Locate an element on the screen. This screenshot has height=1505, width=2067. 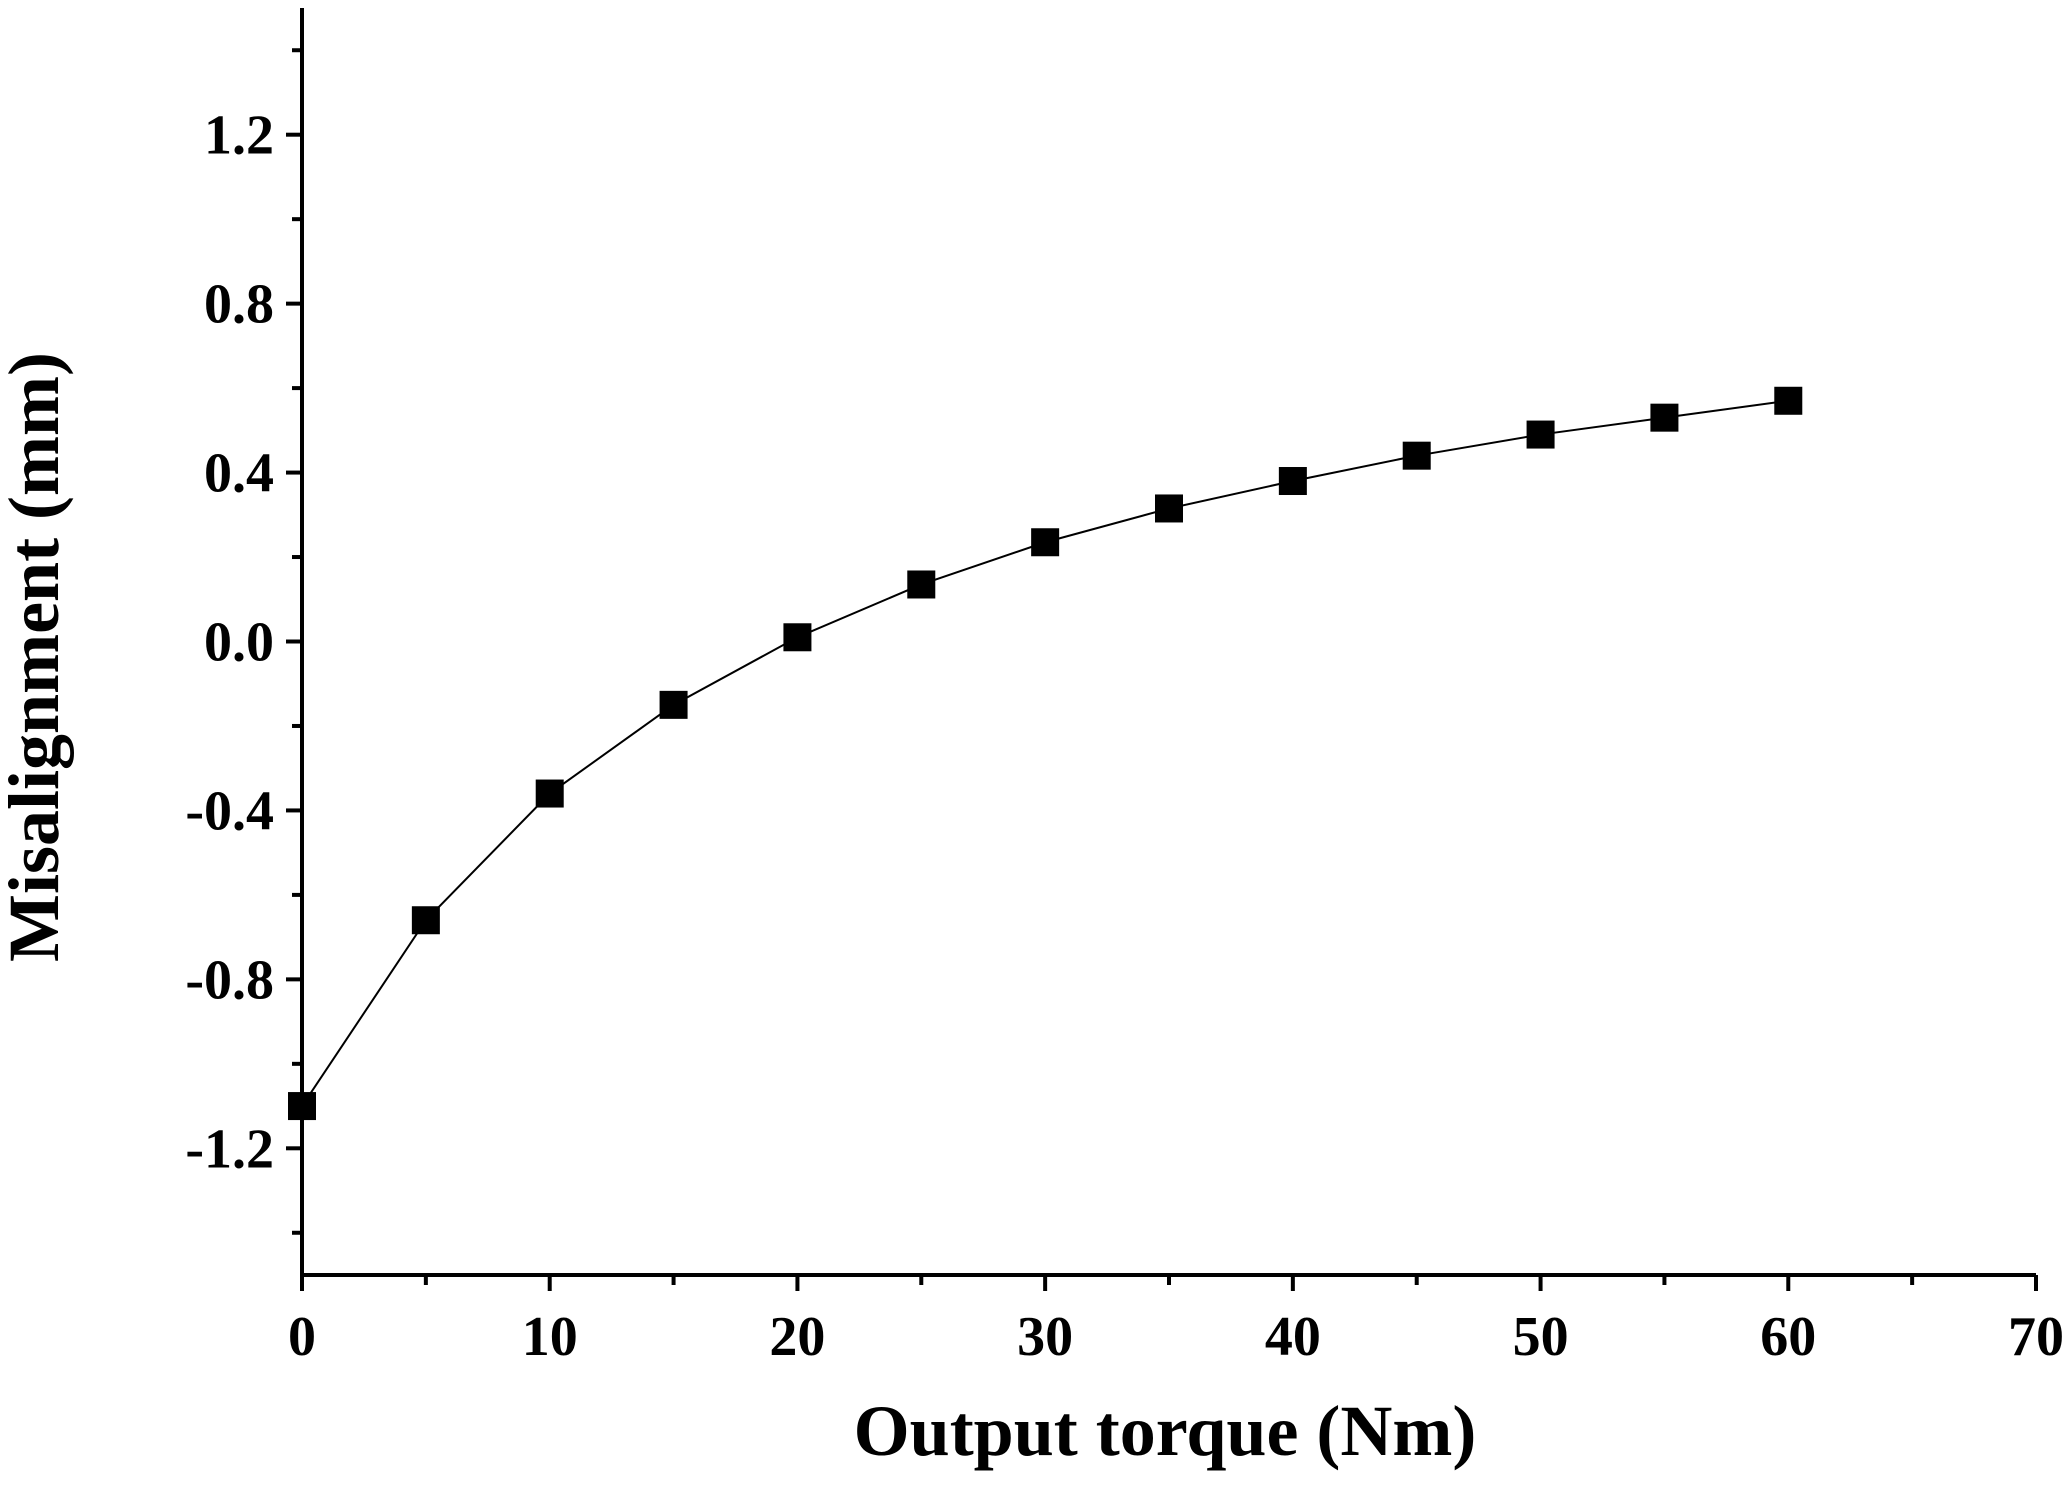
x-tick-label: 70 is located at coordinates (2036, 1337).